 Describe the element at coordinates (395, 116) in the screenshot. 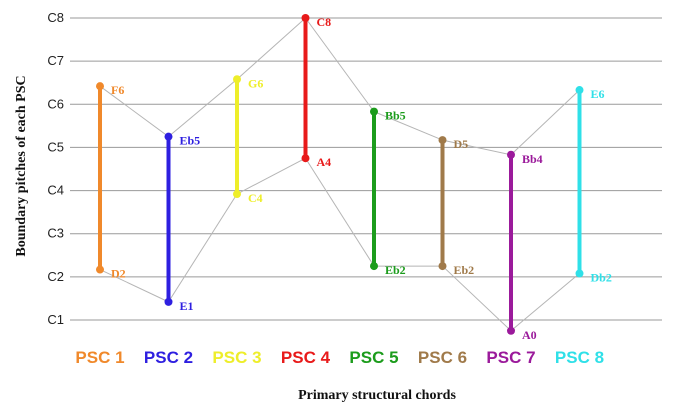

I see `psc-5-high-label: Bb5` at that location.